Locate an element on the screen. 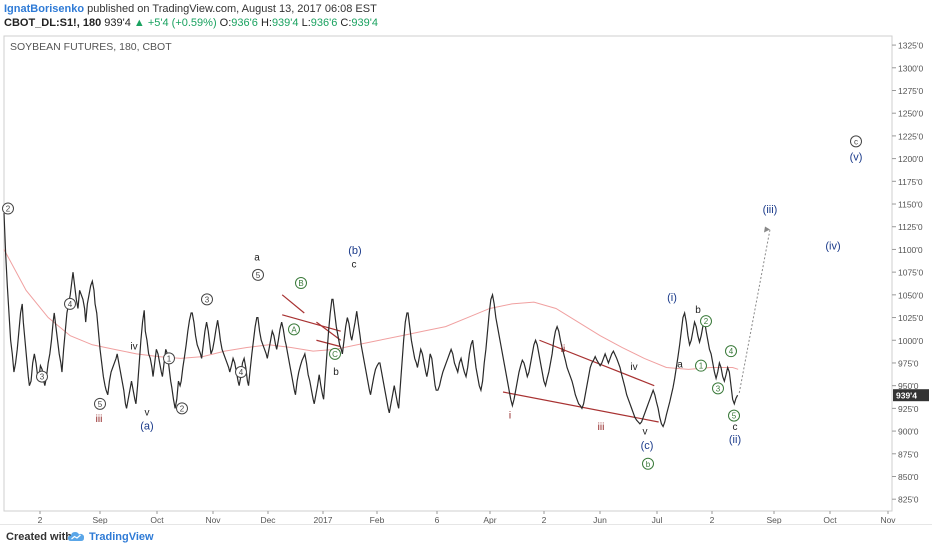 The height and width of the screenshot is (551, 932). x-tick-label: Apr is located at coordinates (489, 519).